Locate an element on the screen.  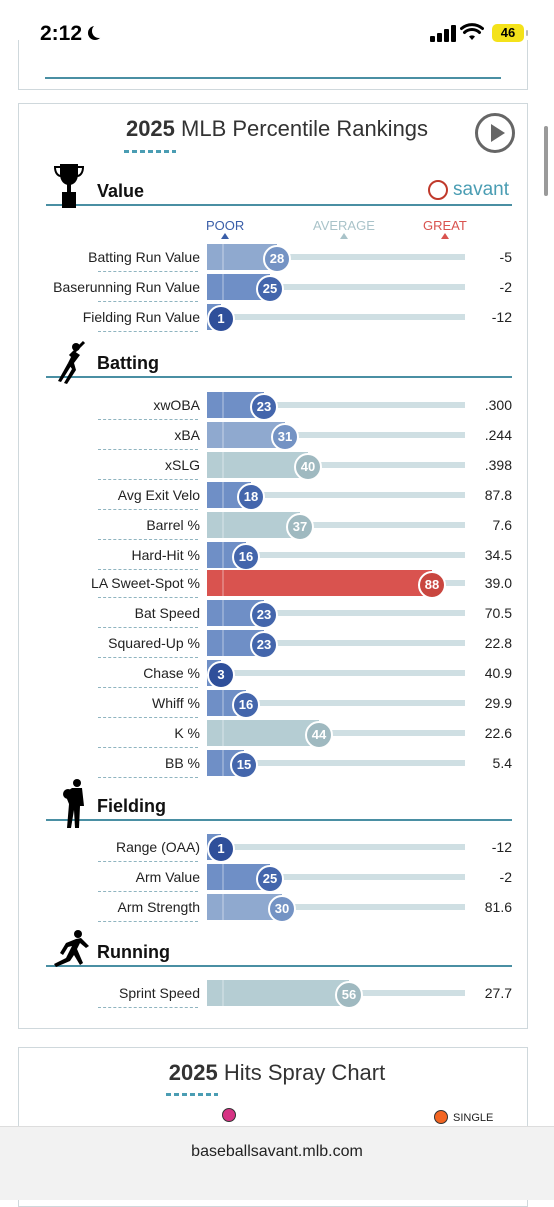
metric-label: Batting Run Value is located at coordinates (144, 257).